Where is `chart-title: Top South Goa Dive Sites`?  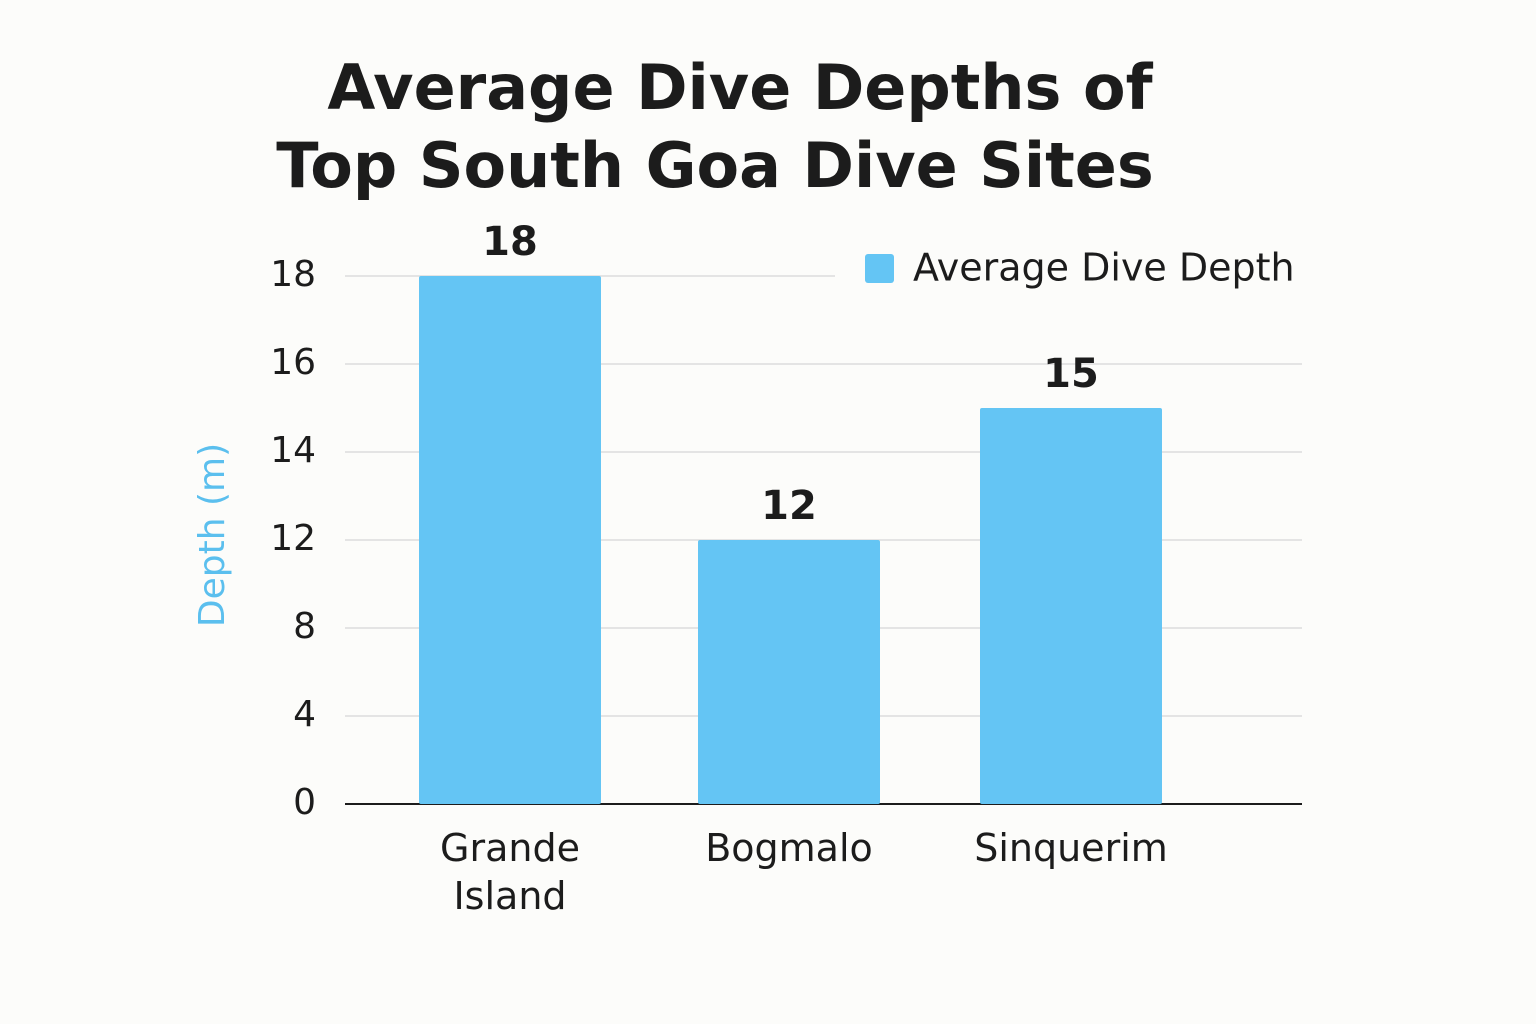 chart-title: Top South Goa Dive Sites is located at coordinates (715, 165).